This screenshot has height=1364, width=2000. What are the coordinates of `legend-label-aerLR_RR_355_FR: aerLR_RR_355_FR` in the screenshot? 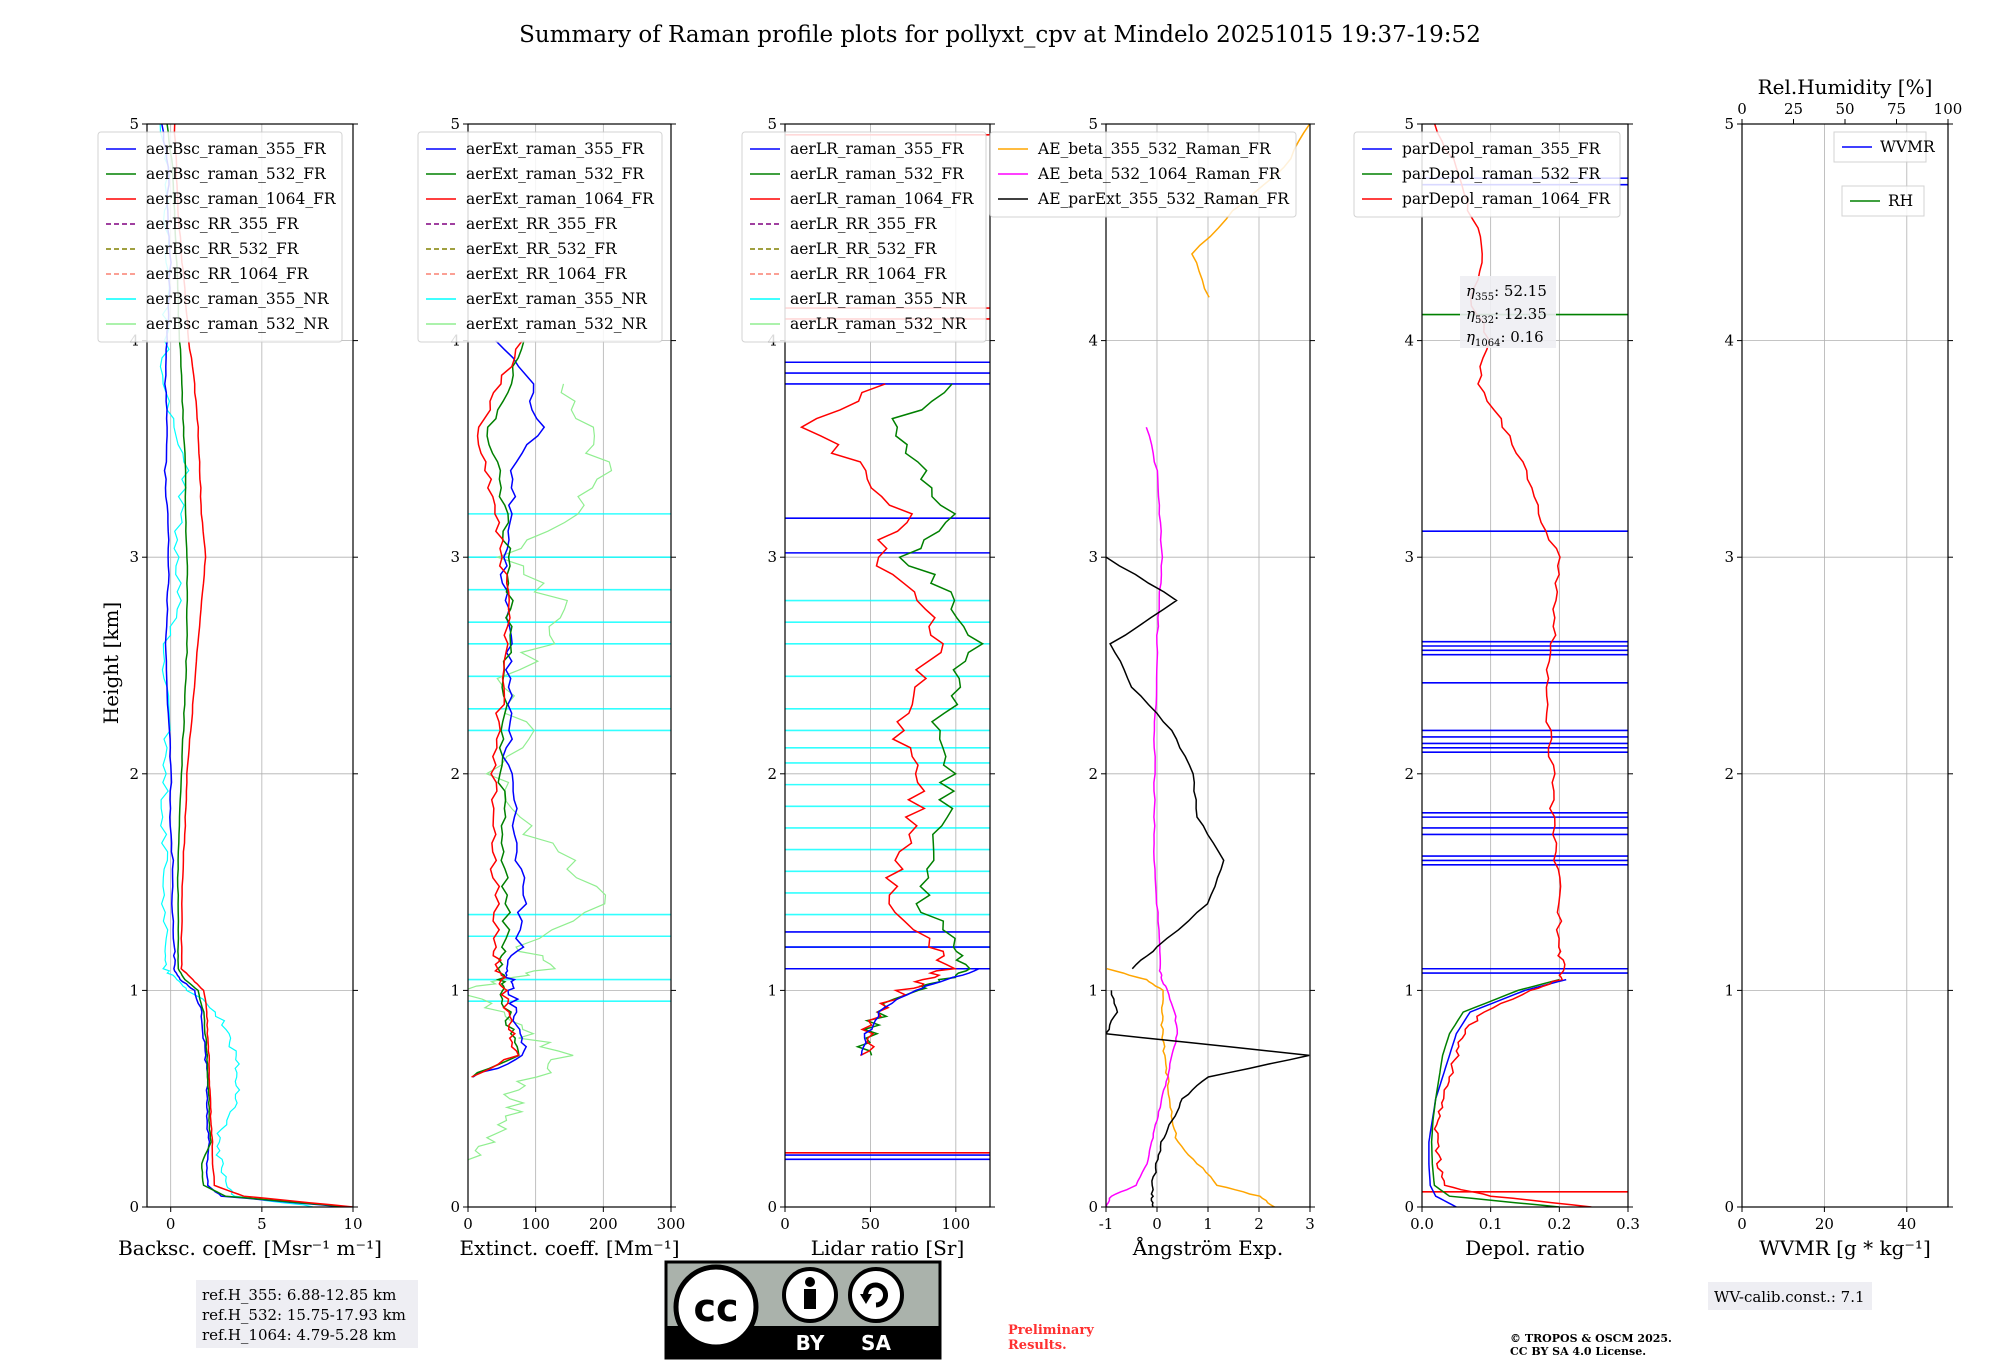 It's located at (864, 224).